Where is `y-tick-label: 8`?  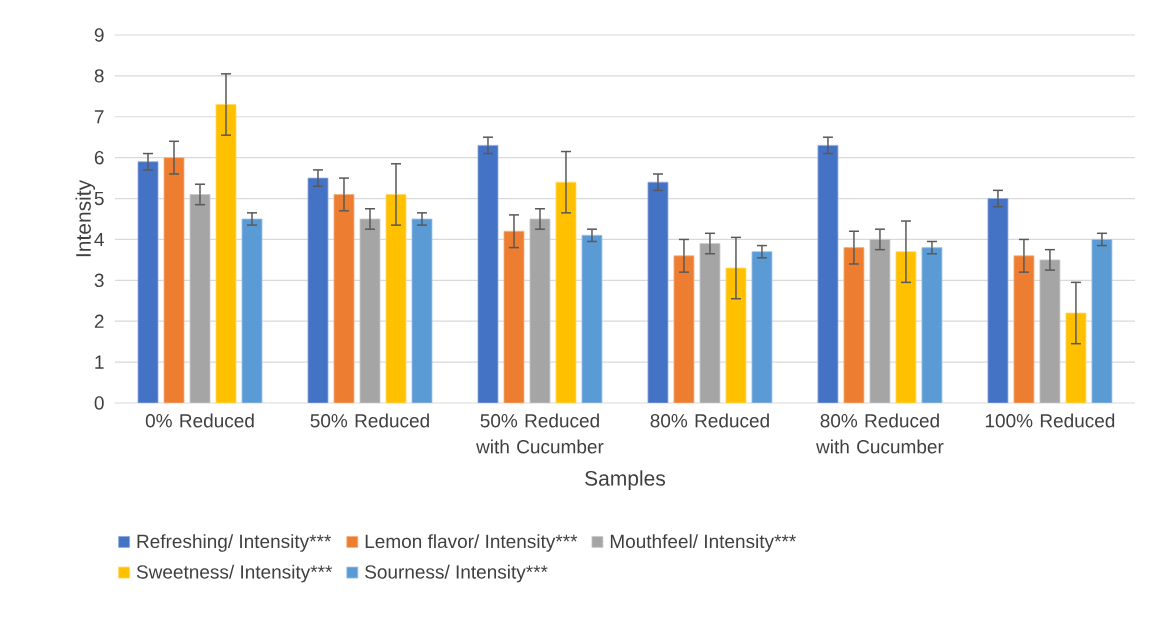
y-tick-label: 8 is located at coordinates (99, 76).